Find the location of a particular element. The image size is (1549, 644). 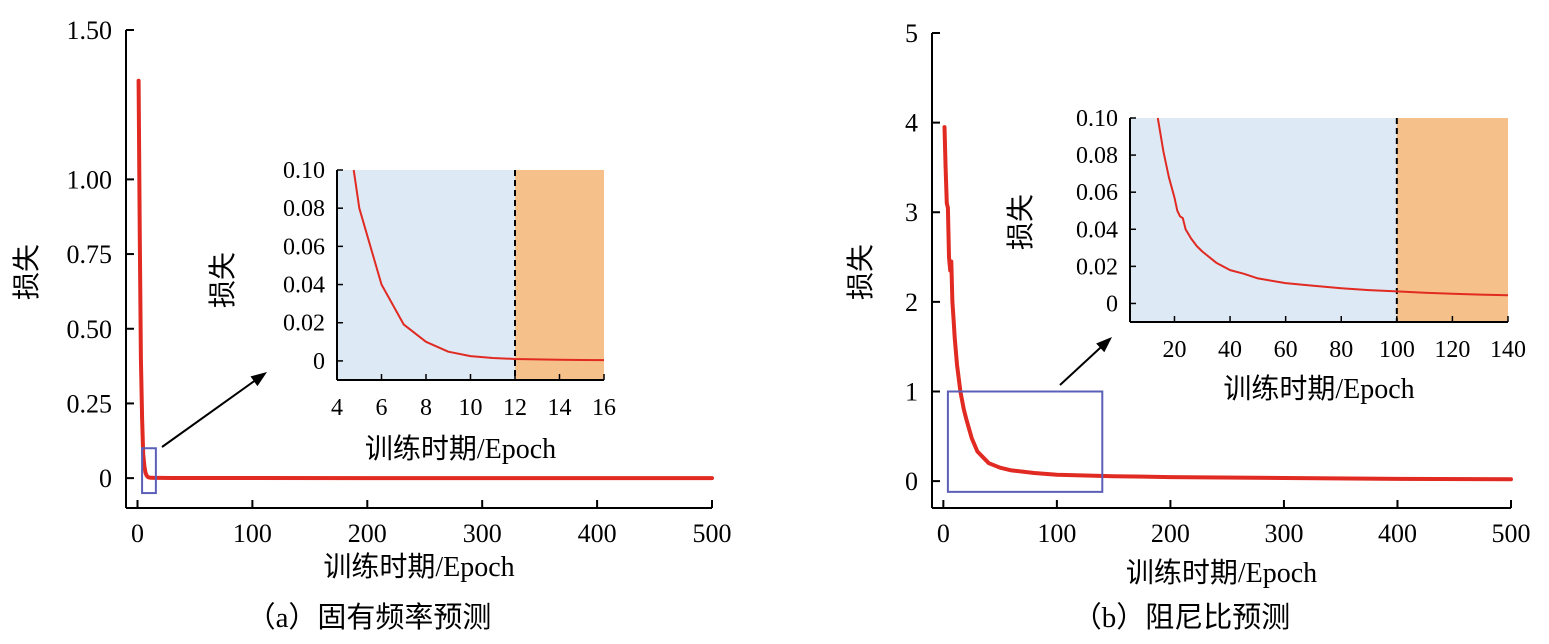

inset-x-tick-label: 60 is located at coordinates (1286, 350).